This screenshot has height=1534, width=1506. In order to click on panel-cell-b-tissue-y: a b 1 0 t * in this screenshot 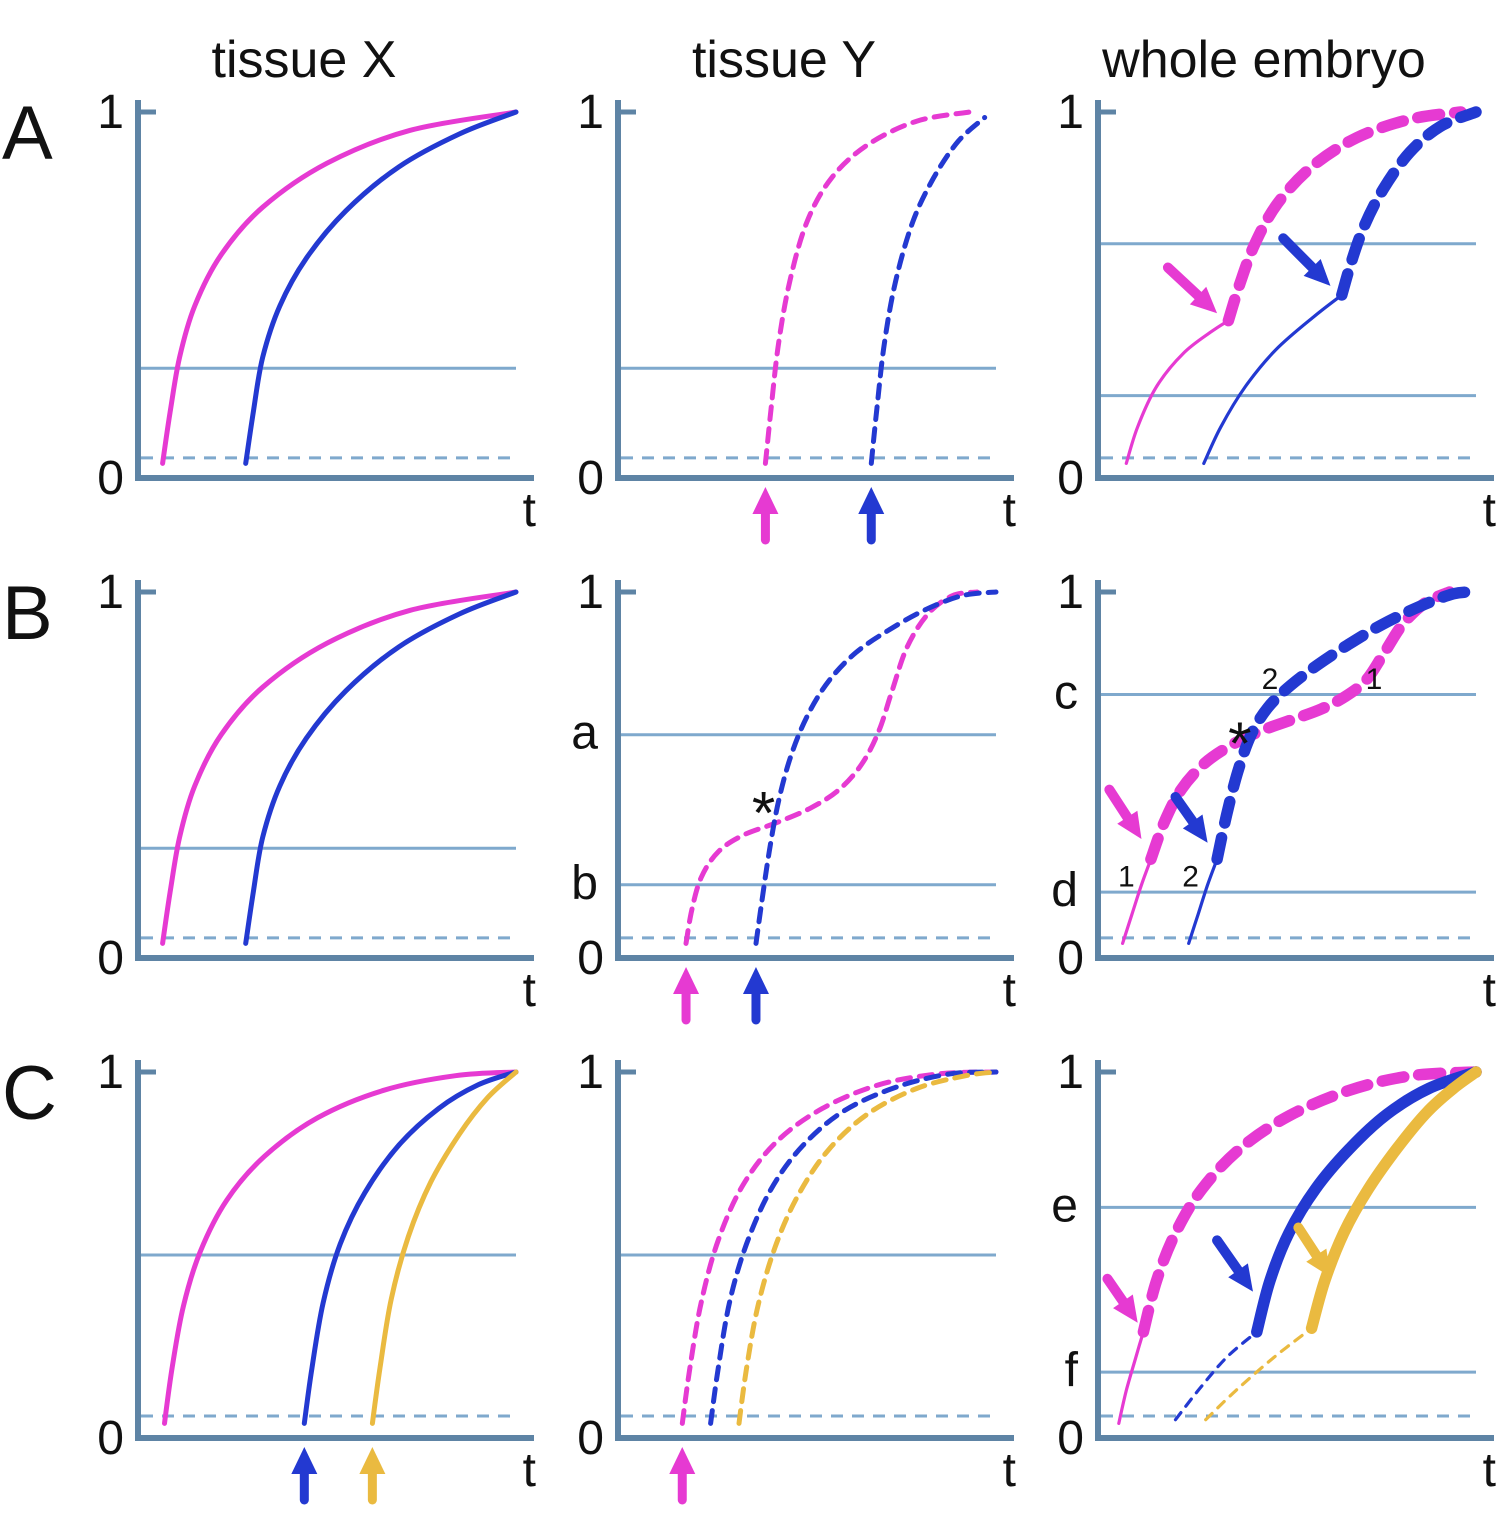, I will do `click(784, 812)`.